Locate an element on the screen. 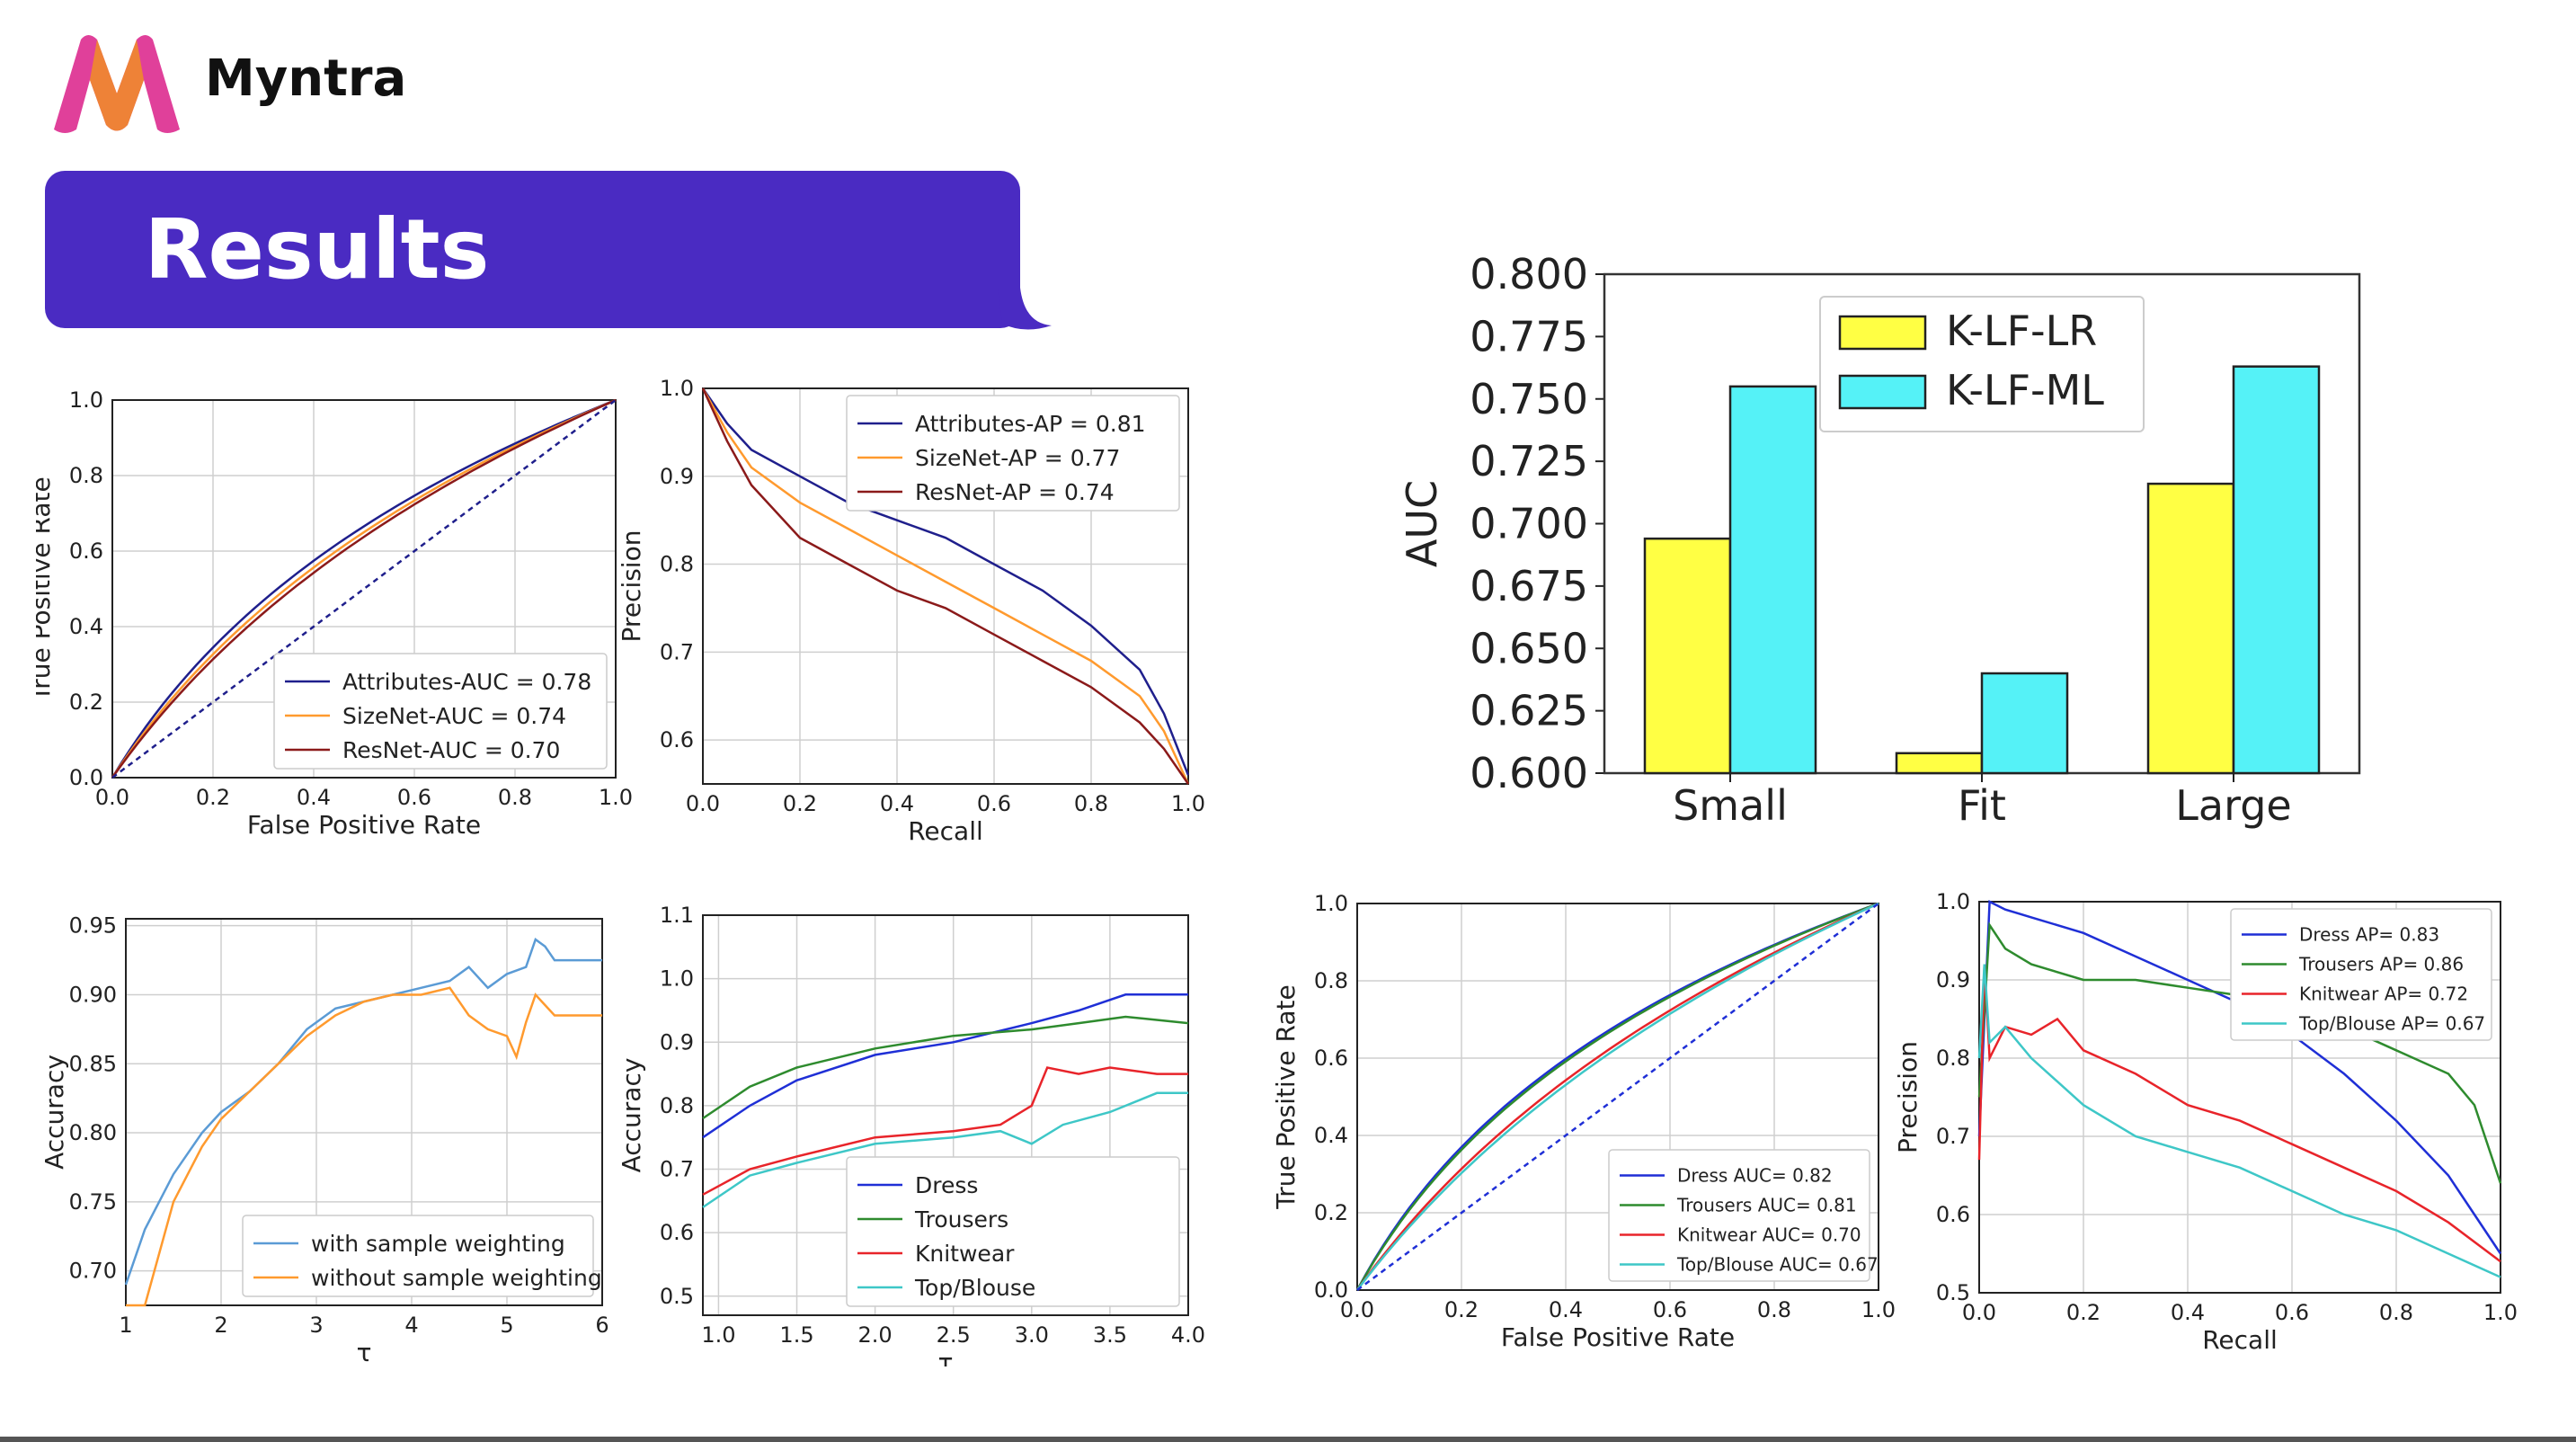 The image size is (2576, 1442). y-tick-label: 0.90 is located at coordinates (93, 994).